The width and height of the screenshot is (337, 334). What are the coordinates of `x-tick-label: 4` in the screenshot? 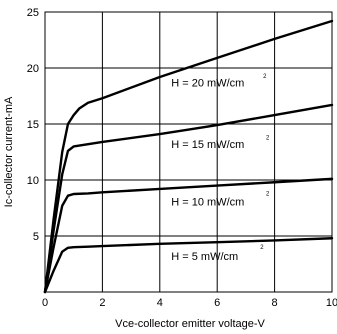 It's located at (160, 303).